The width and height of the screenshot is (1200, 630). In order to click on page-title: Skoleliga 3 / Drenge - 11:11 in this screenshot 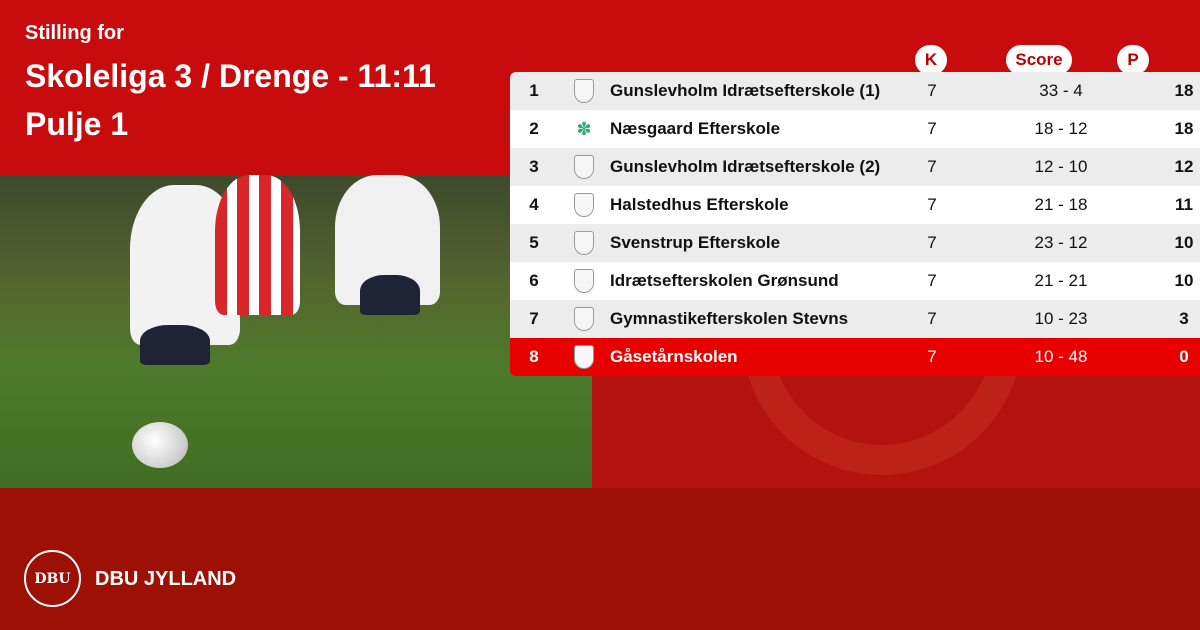, I will do `click(230, 76)`.